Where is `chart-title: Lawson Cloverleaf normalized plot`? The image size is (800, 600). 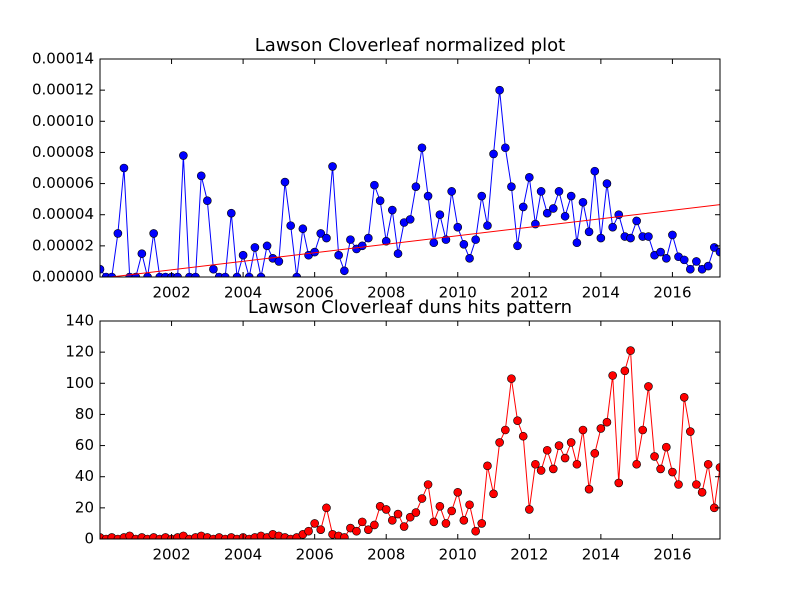
chart-title: Lawson Cloverleaf normalized plot is located at coordinates (410, 45).